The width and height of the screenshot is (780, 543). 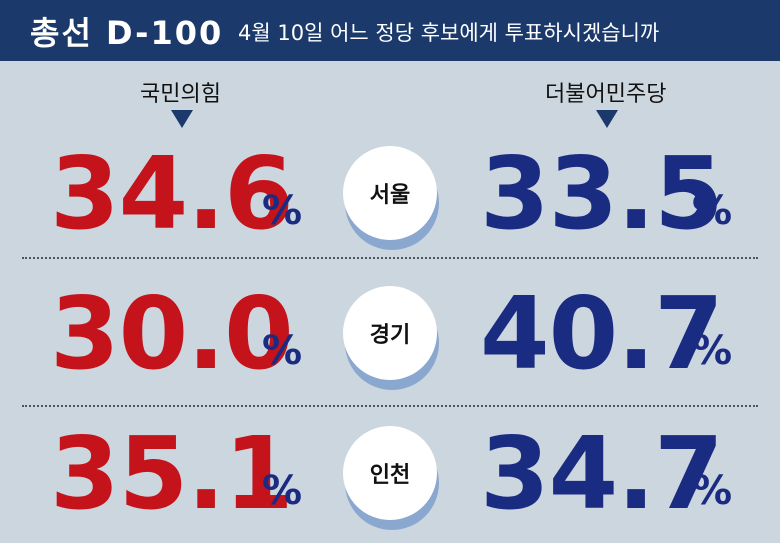 What do you see at coordinates (602, 333) in the screenshot?
I see `right-party-value: 40.7` at bounding box center [602, 333].